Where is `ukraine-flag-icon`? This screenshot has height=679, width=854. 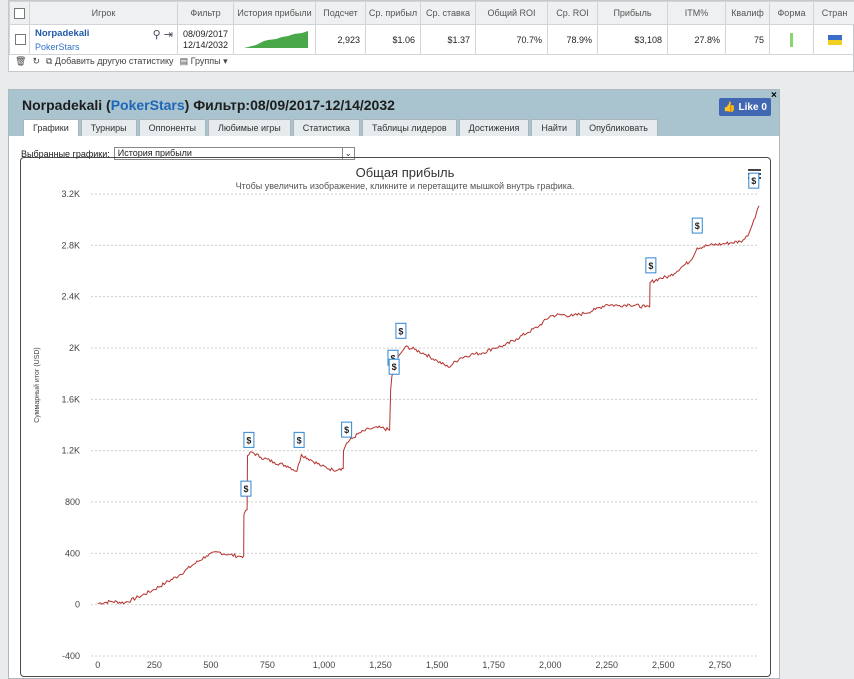 ukraine-flag-icon is located at coordinates (835, 40).